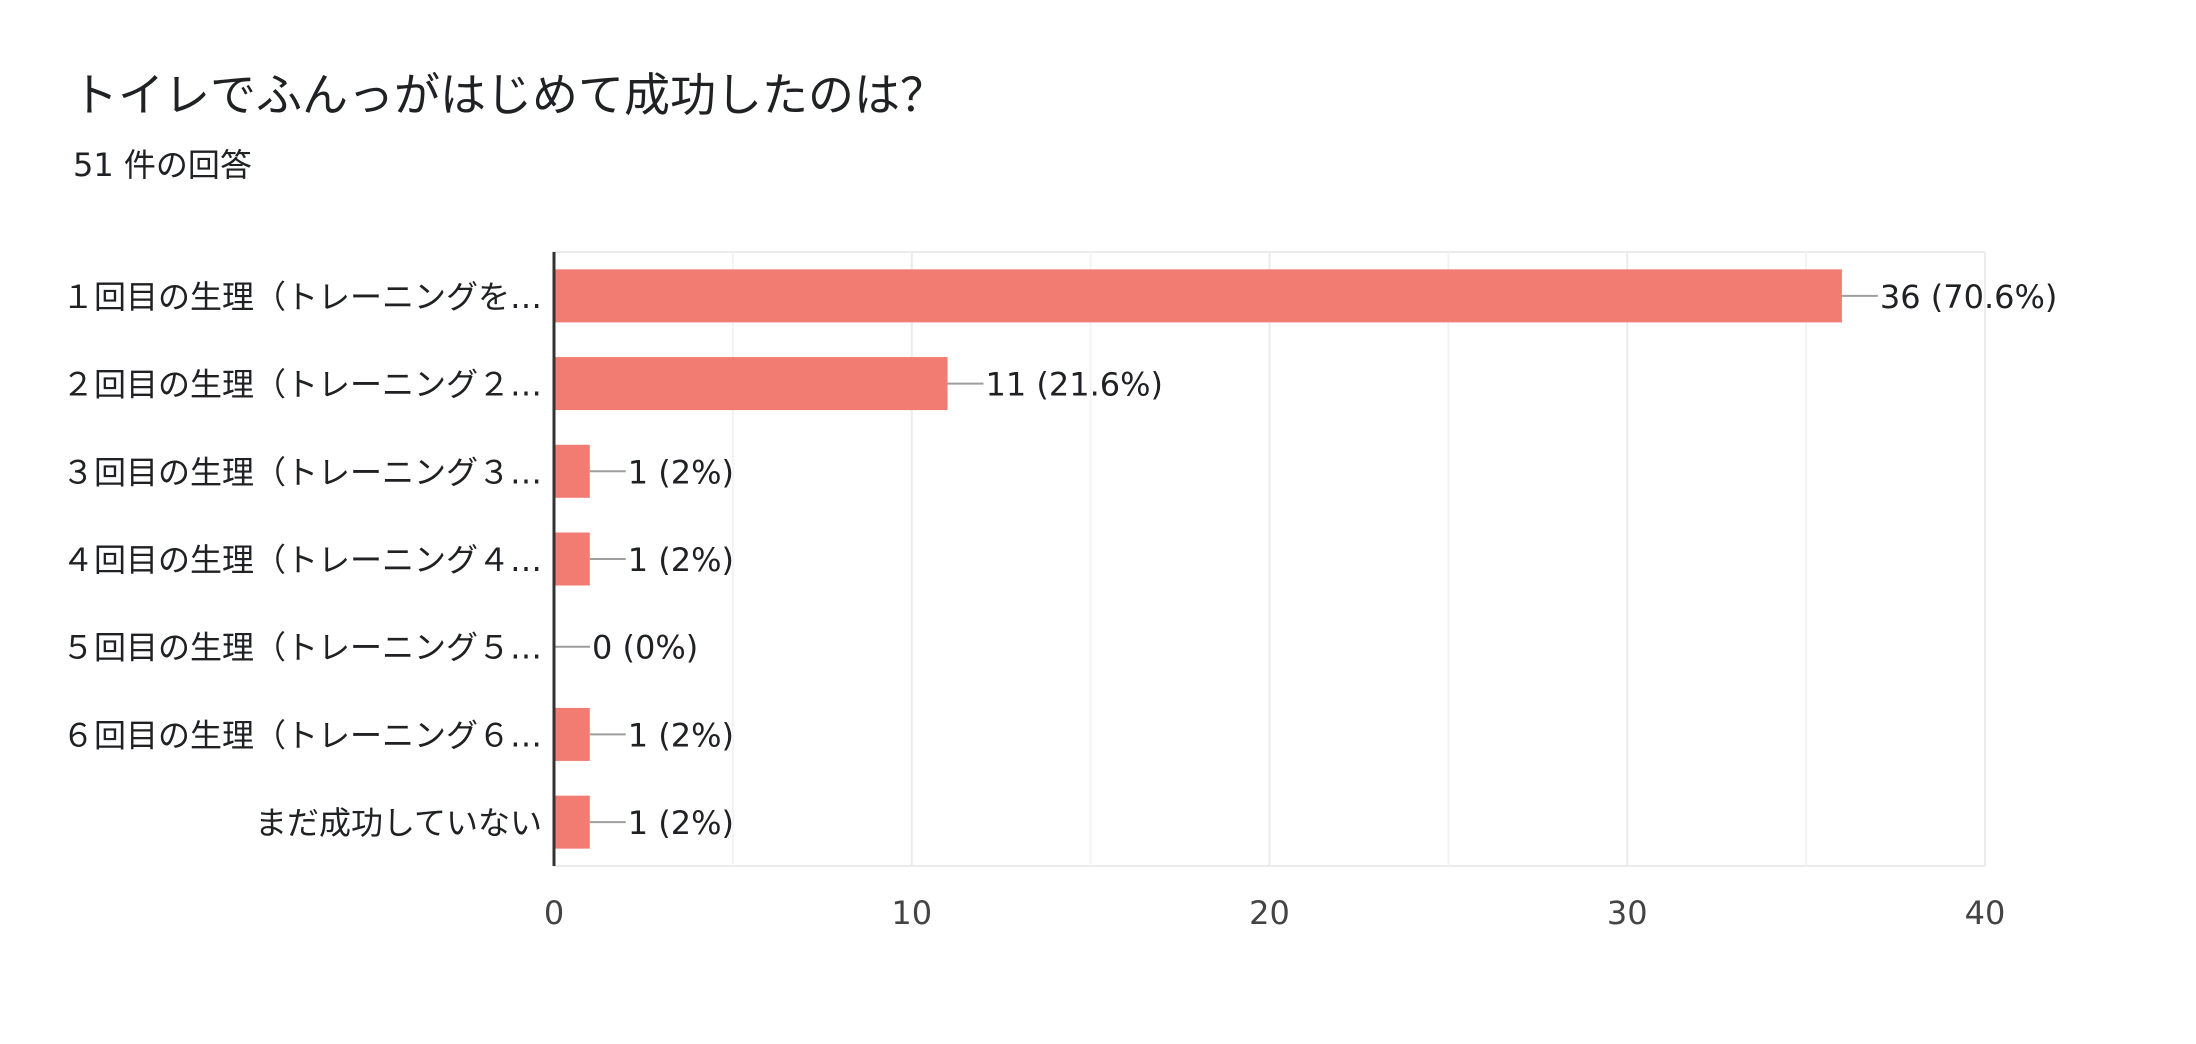  What do you see at coordinates (1269, 913) in the screenshot?
I see `x-tick-label: 20` at bounding box center [1269, 913].